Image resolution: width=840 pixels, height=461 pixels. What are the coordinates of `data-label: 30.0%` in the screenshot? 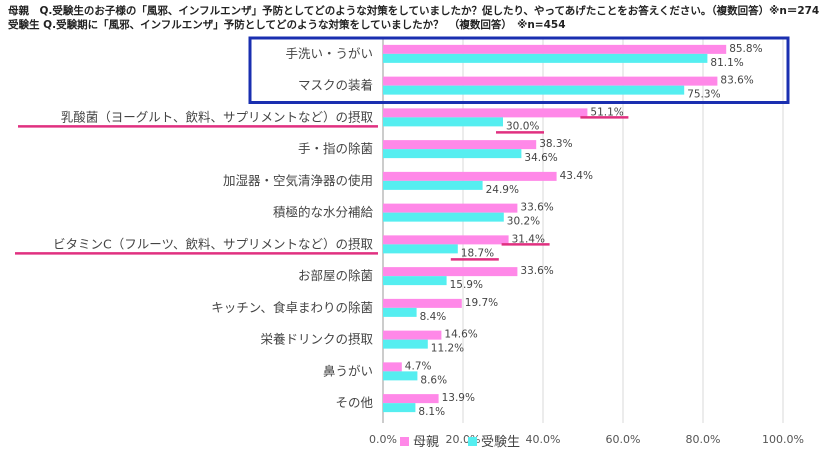 It's located at (522, 126).